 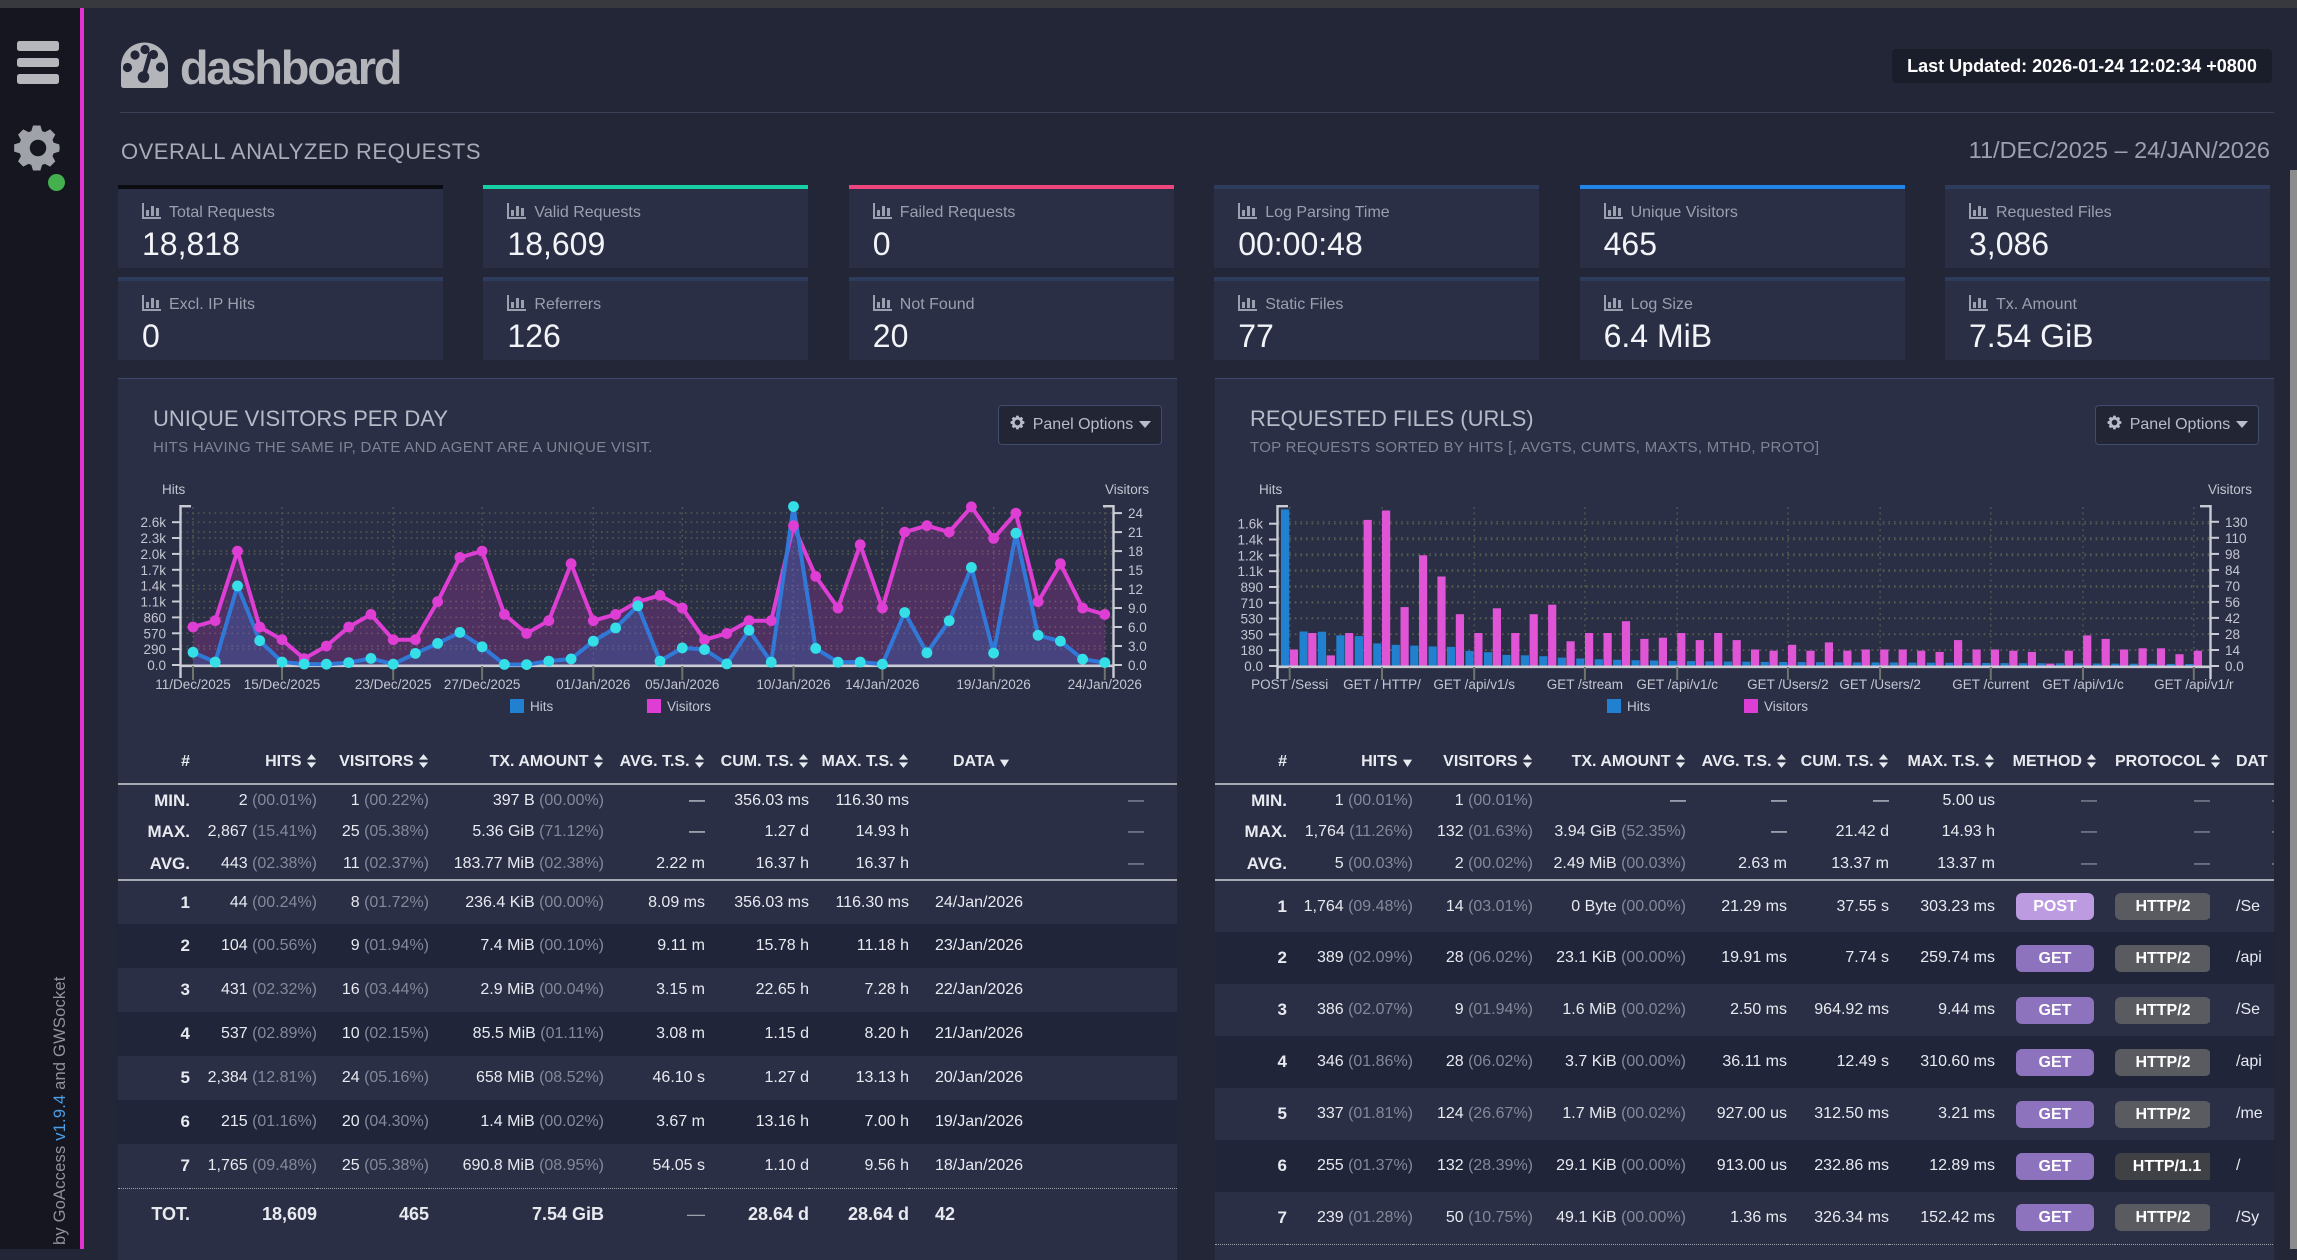 What do you see at coordinates (2236, 522) in the screenshot?
I see `svg-text: 130` at bounding box center [2236, 522].